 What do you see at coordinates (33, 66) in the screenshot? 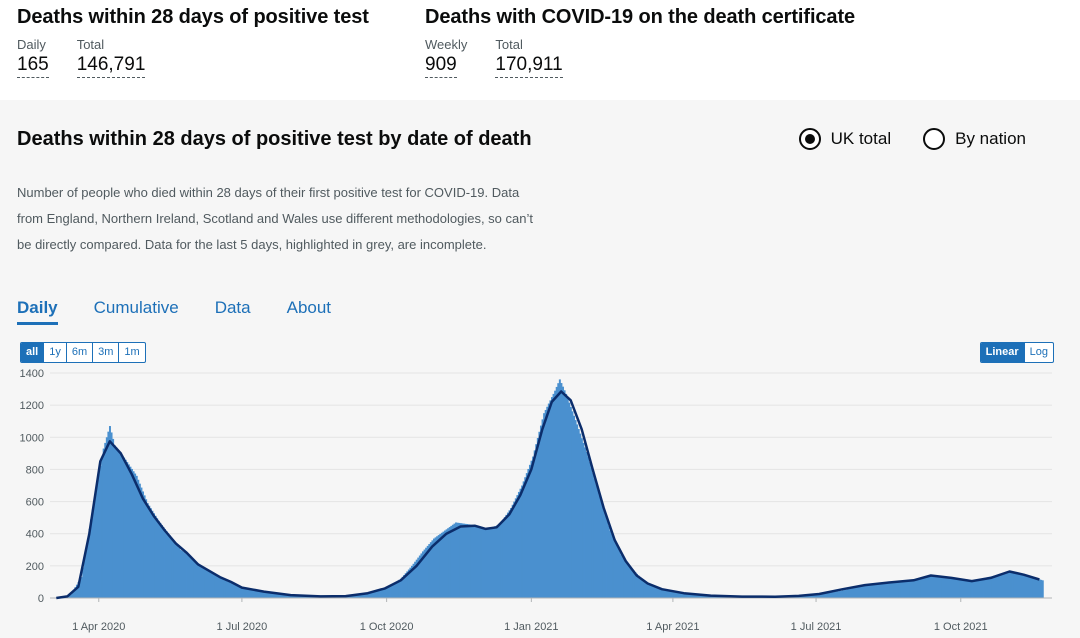
I see `metric-value: 165` at bounding box center [33, 66].